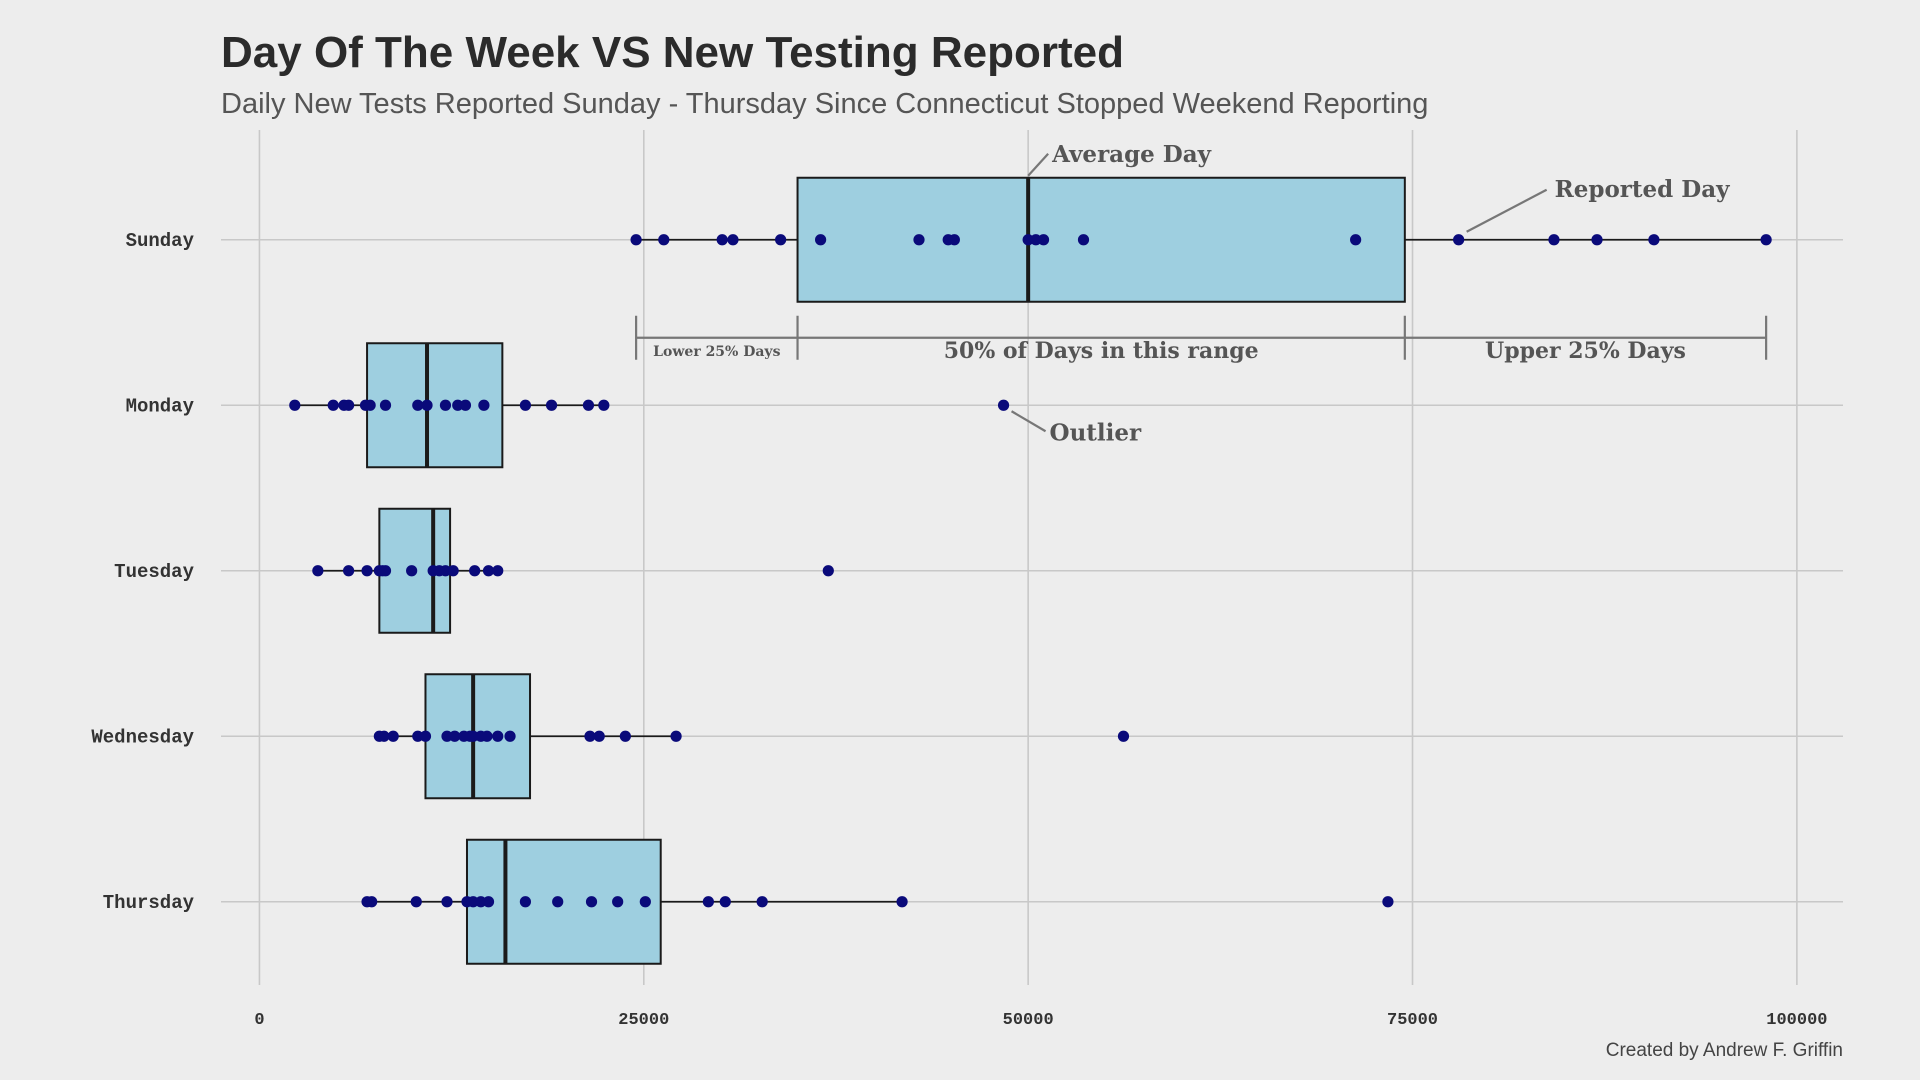 This screenshot has width=1920, height=1080. I want to click on y-tick-label: Thursday, so click(149, 903).